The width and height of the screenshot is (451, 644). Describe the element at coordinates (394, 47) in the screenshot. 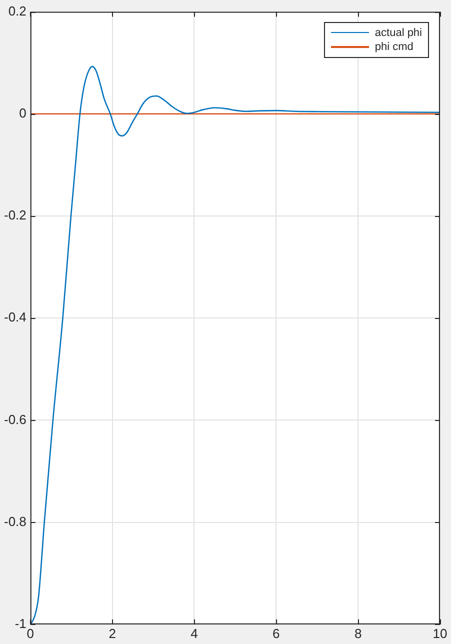

I see `legend-label: phi cmd` at that location.